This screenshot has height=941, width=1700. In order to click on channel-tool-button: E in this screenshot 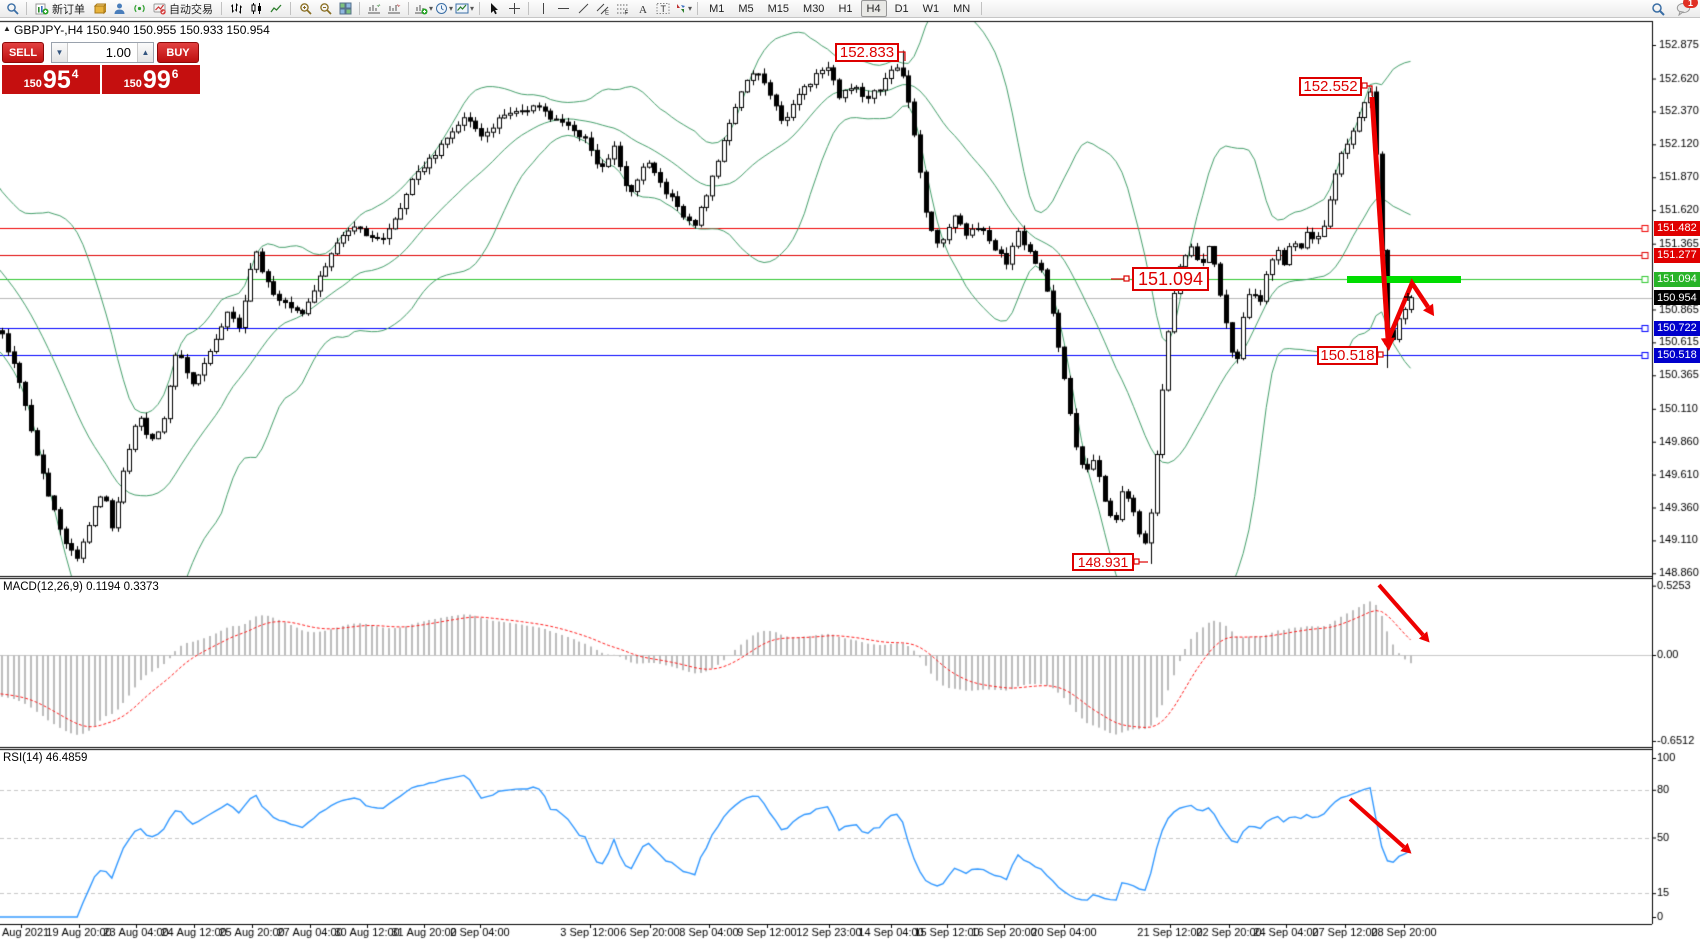, I will do `click(603, 9)`.